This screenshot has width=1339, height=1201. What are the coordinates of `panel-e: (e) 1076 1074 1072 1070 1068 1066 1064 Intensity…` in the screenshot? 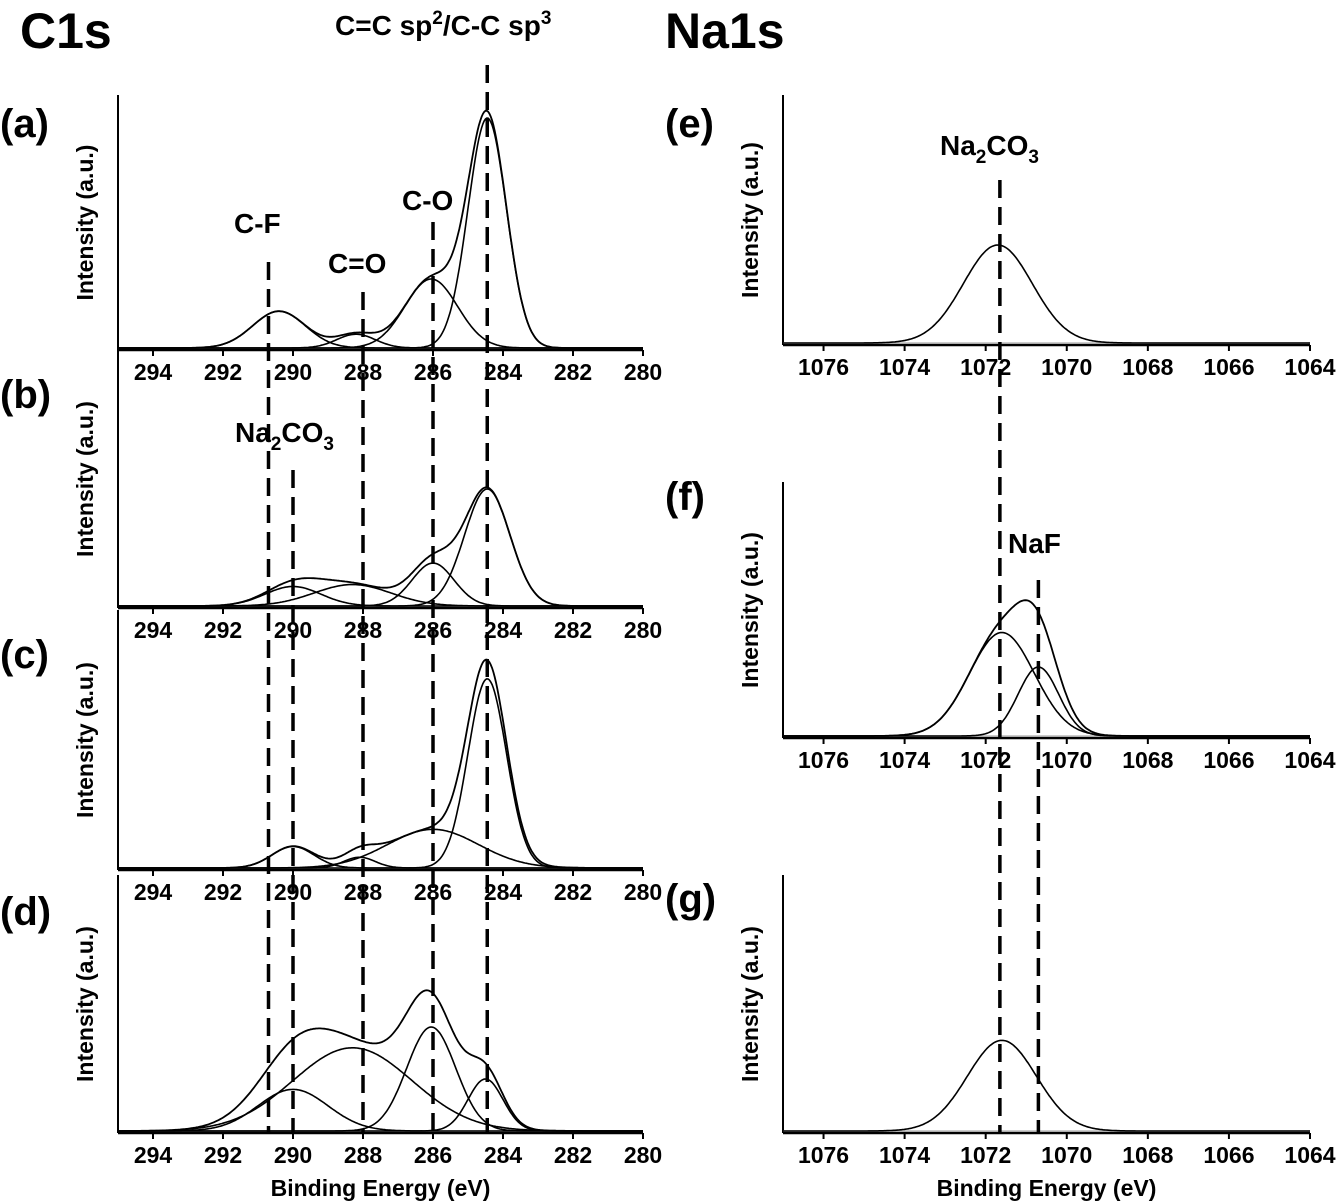 It's located at (1000, 237).